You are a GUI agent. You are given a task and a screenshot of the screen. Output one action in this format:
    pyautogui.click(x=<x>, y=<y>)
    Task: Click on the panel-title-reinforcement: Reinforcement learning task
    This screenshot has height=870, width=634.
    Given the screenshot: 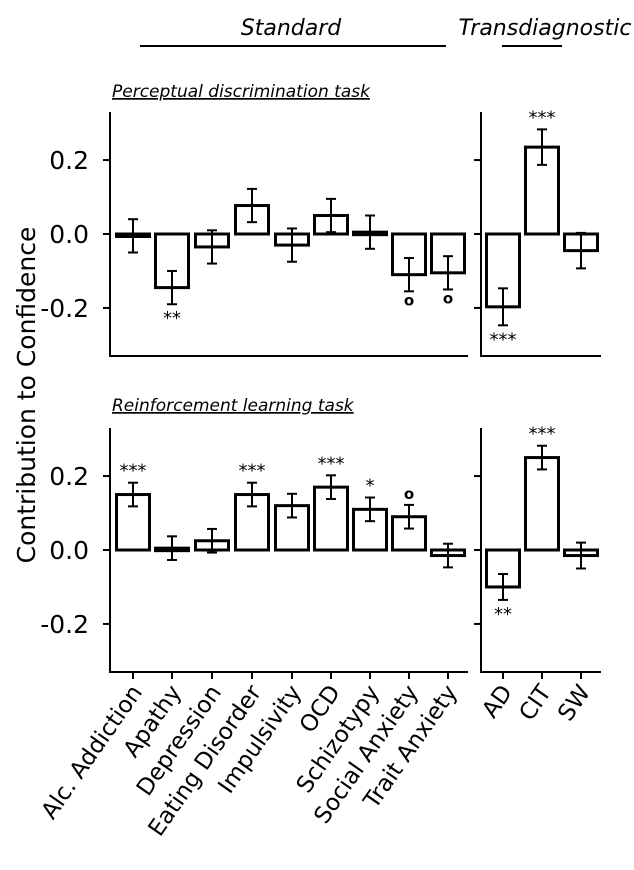 What is the action you would take?
    pyautogui.click(x=233, y=406)
    